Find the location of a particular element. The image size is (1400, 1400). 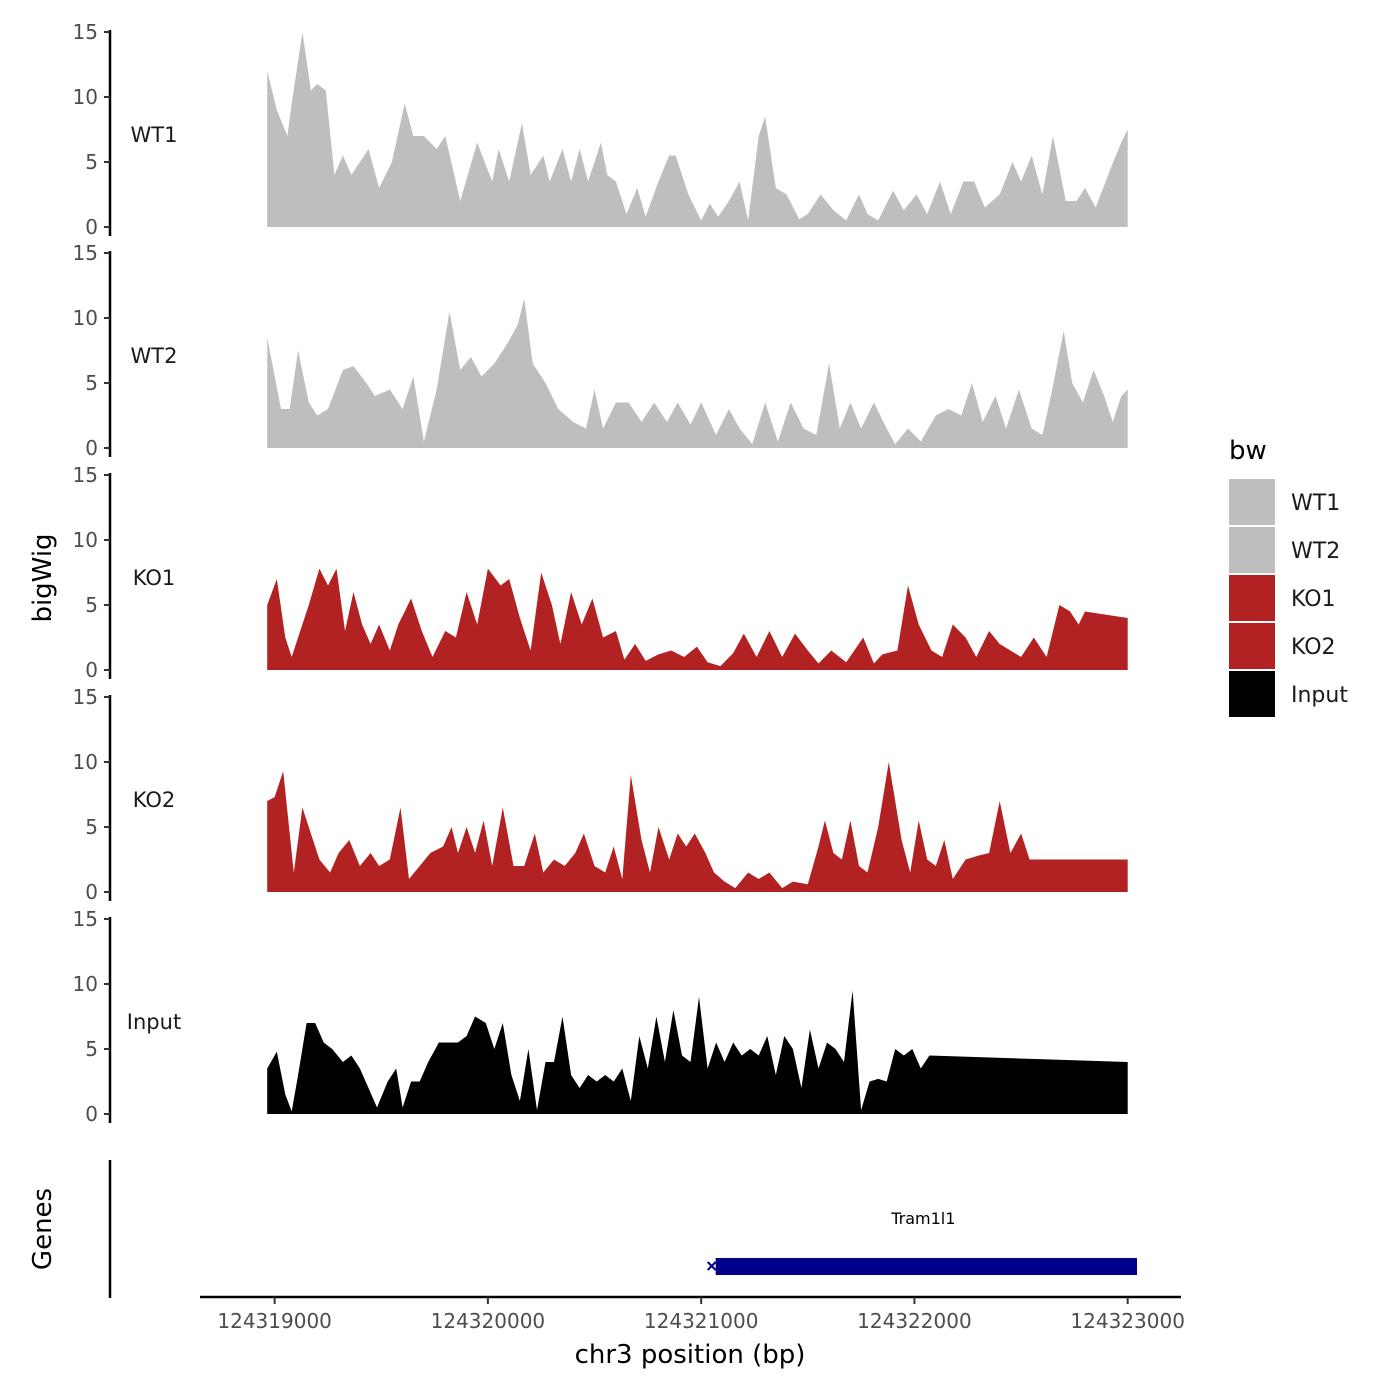

area-ko1 is located at coordinates (697, 619).